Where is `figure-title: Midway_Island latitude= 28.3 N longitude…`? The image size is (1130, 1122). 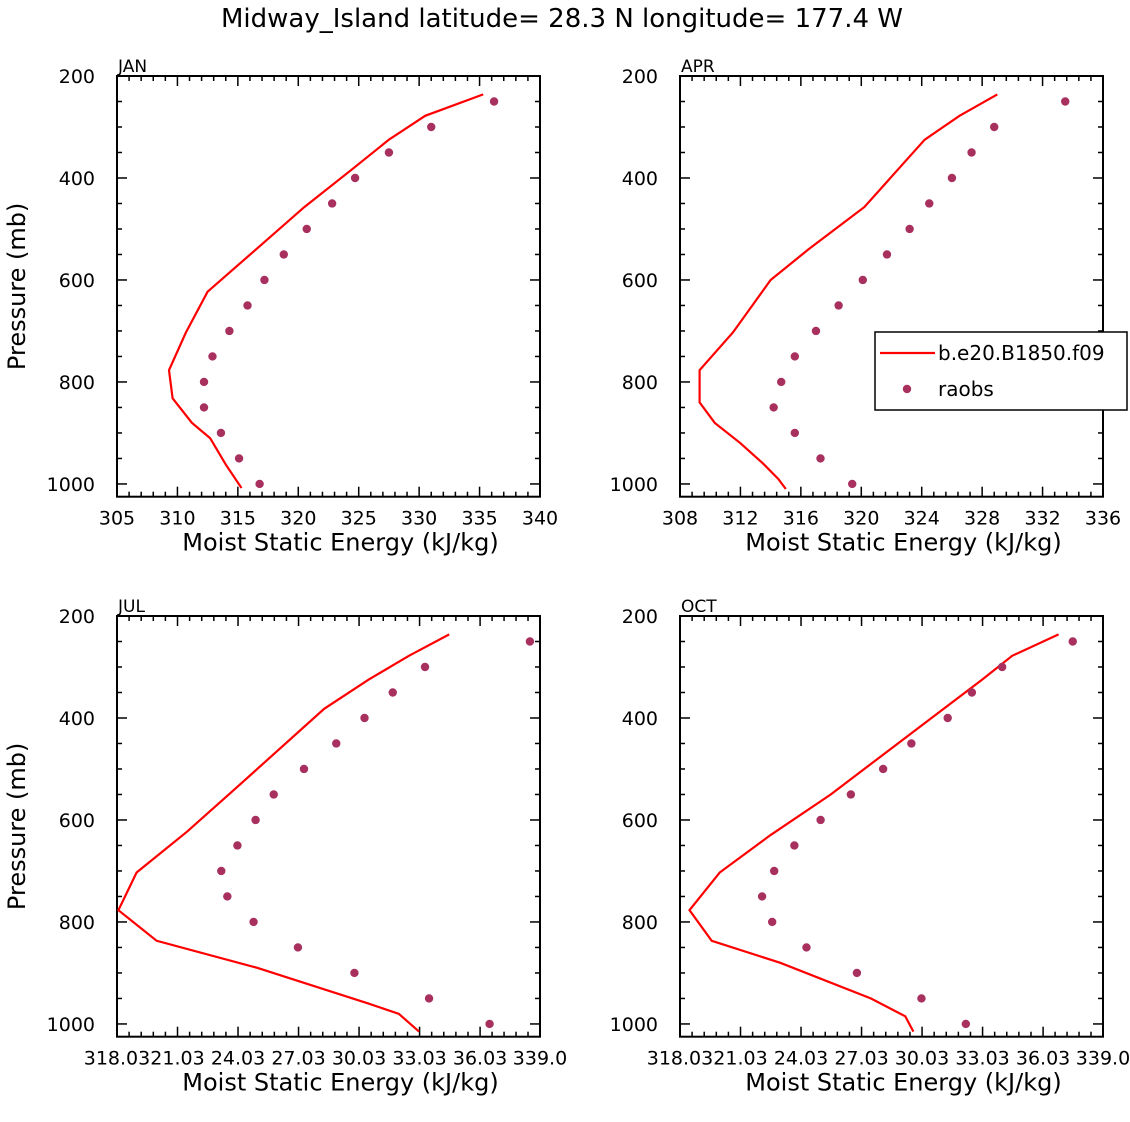 figure-title: Midway_Island latitude= 28.3 N longitude… is located at coordinates (562, 19).